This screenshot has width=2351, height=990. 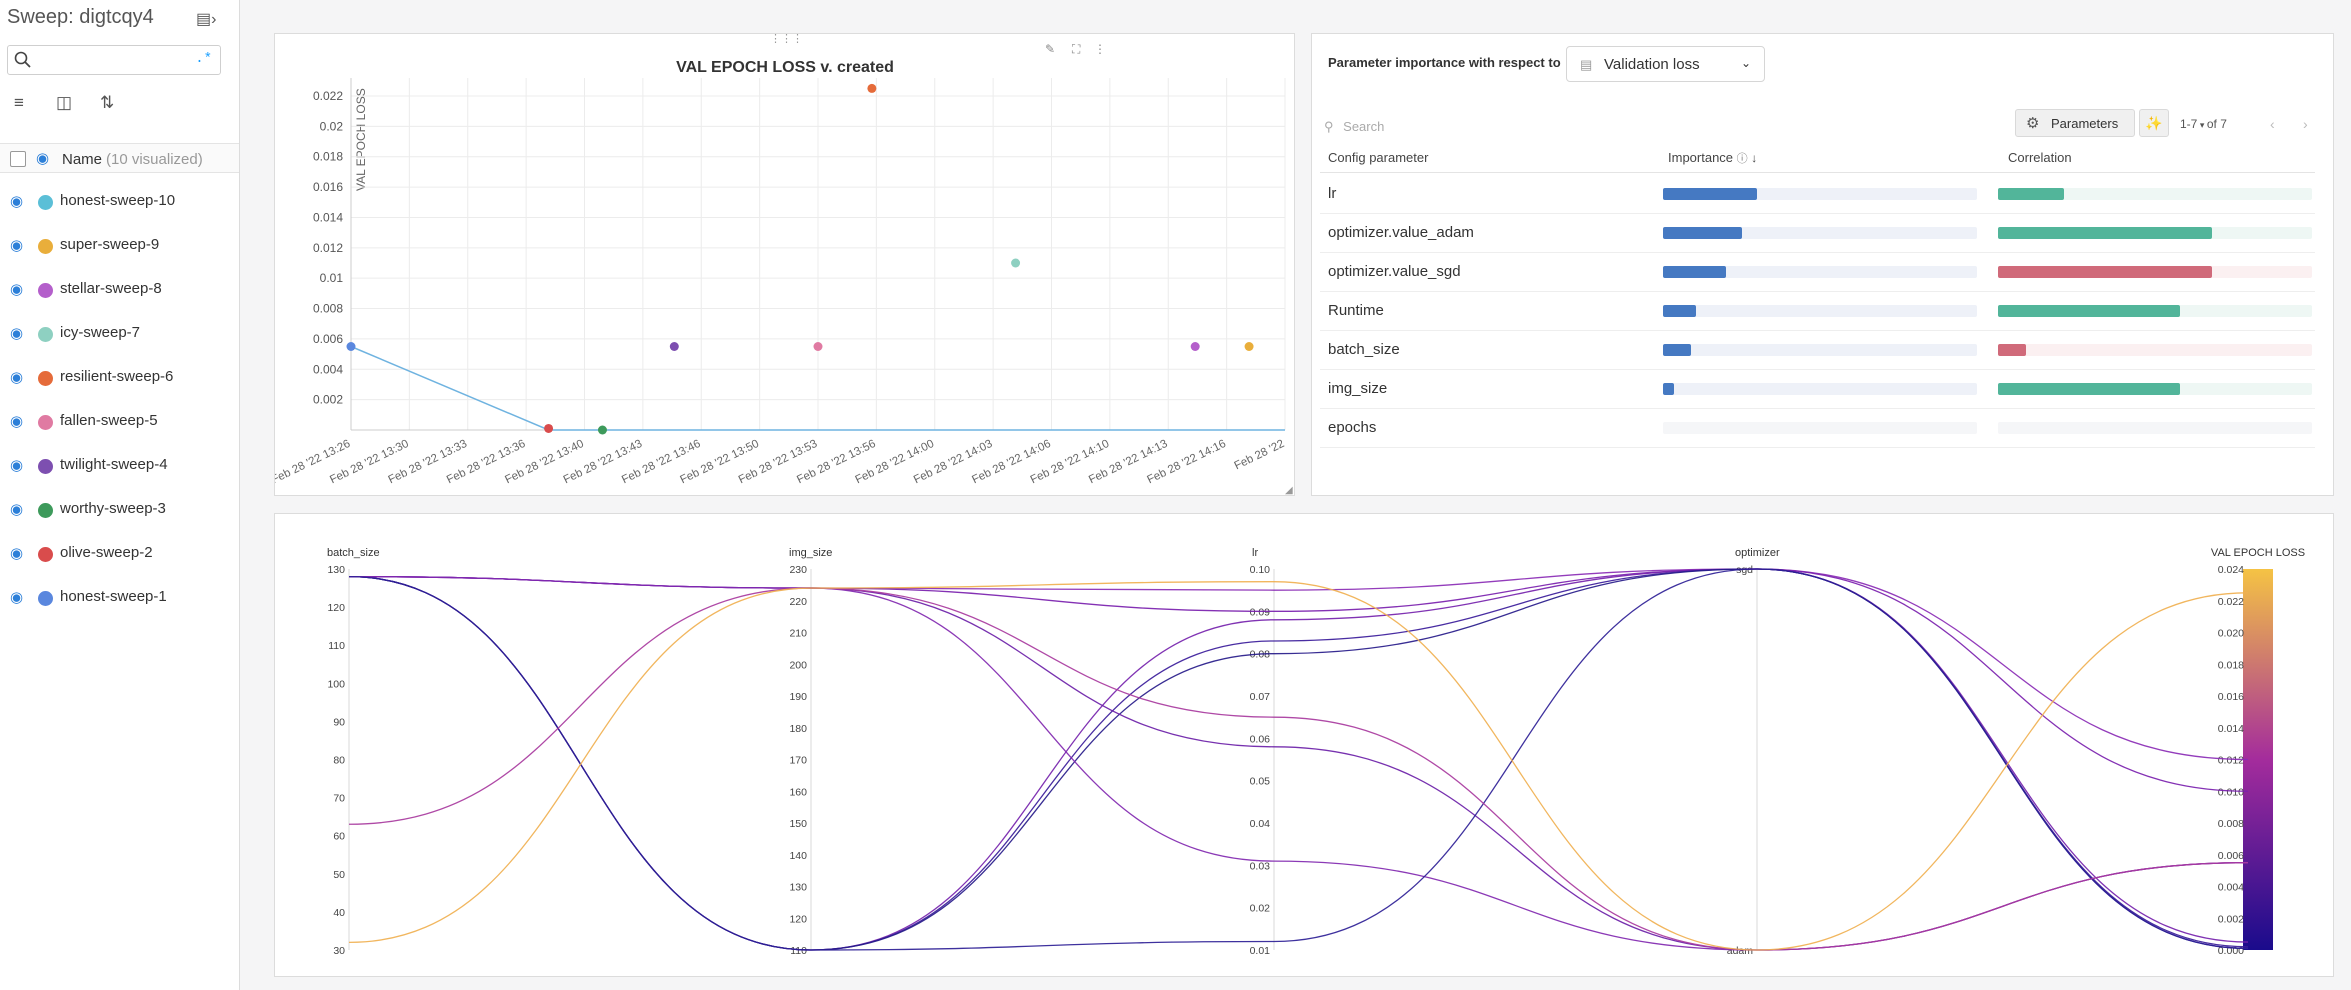 I want to click on filter-icon: ≡, so click(x=19, y=102).